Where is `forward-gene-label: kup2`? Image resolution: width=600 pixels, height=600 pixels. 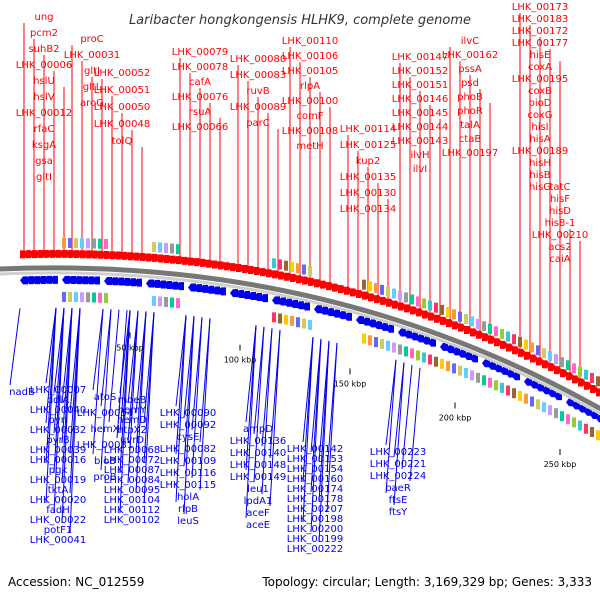
forward-gene-label: kup2 is located at coordinates (368, 161).